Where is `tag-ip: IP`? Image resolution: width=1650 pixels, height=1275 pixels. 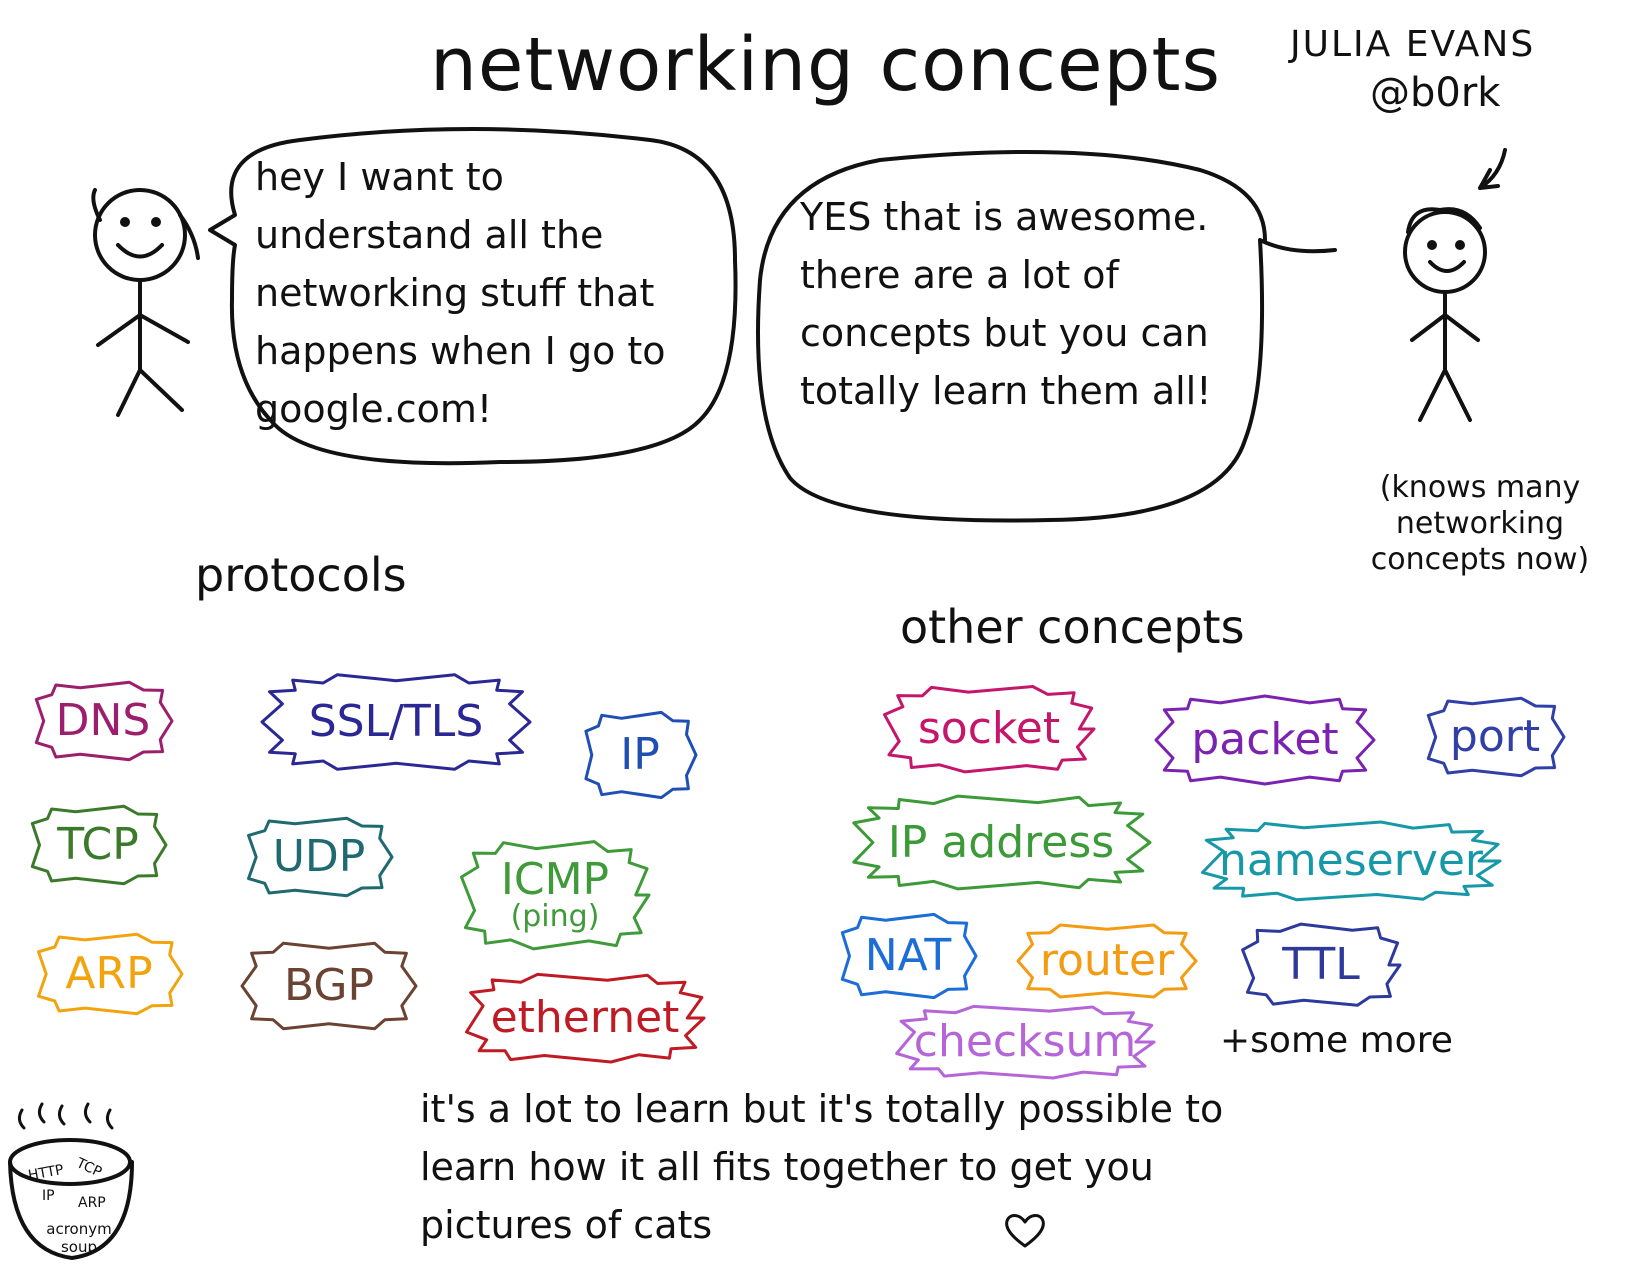
tag-ip: IP is located at coordinates (640, 755).